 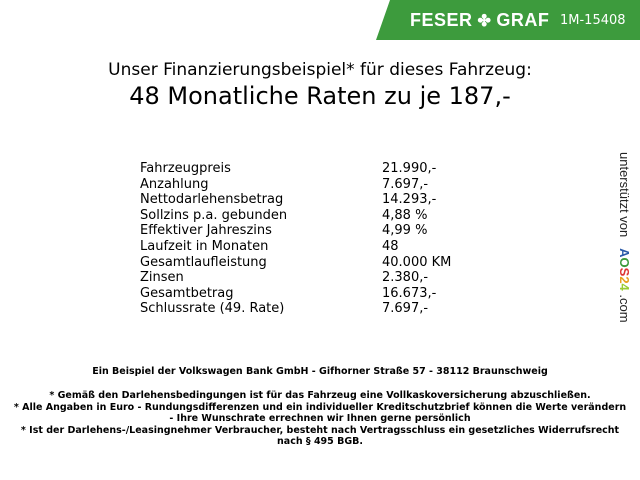 I want to click on row-label: Gesamtbetrag, so click(x=187, y=293).